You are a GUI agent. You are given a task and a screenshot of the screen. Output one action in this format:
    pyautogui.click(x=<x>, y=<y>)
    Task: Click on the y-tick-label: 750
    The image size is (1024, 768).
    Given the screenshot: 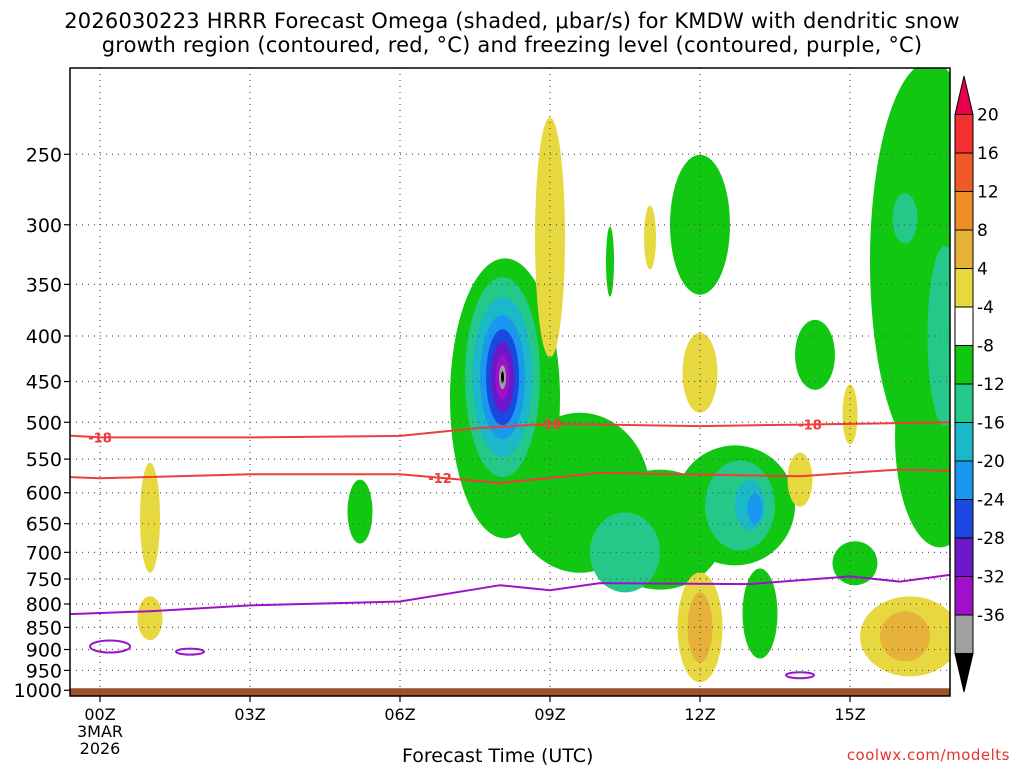 What is the action you would take?
    pyautogui.click(x=44, y=580)
    